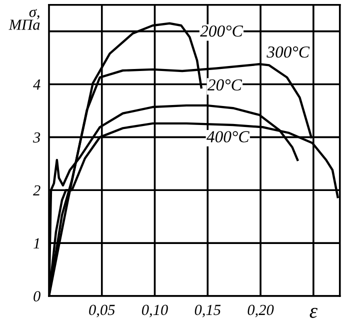 The width and height of the screenshot is (344, 324). I want to click on annotation: 400°C, so click(228, 136).